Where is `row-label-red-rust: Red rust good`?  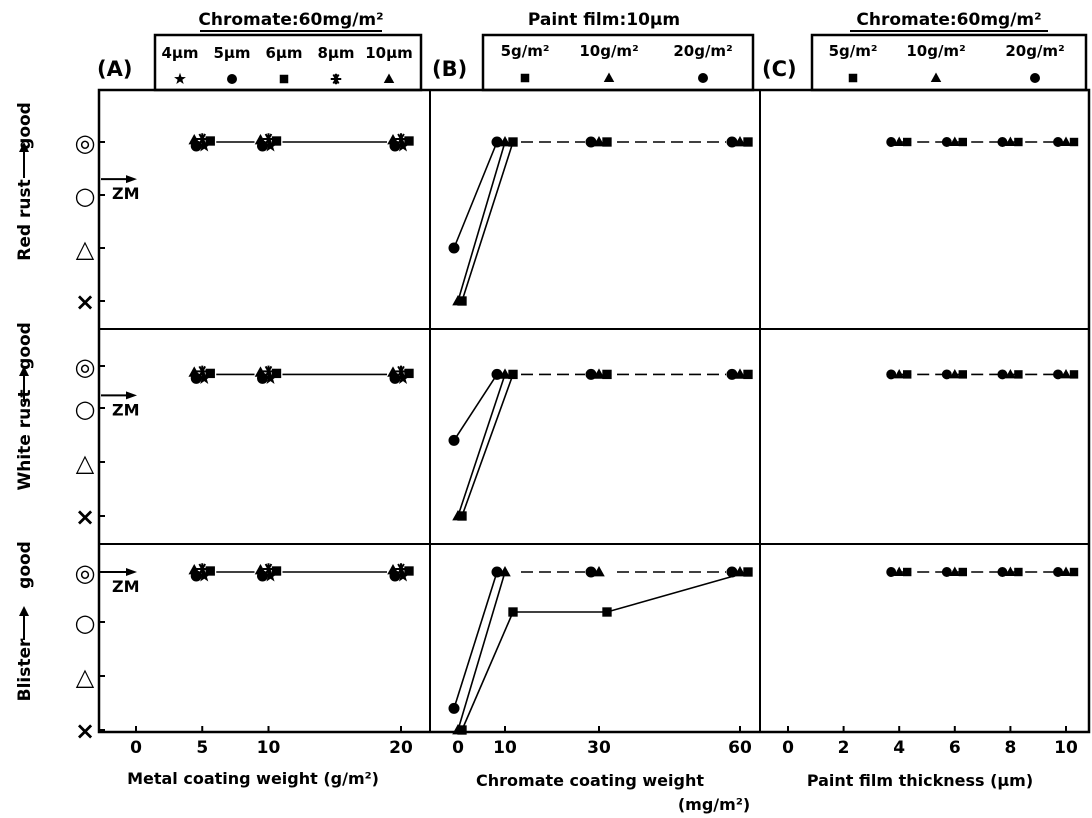
row-label-red-rust: Red rust good is located at coordinates (25, 181).